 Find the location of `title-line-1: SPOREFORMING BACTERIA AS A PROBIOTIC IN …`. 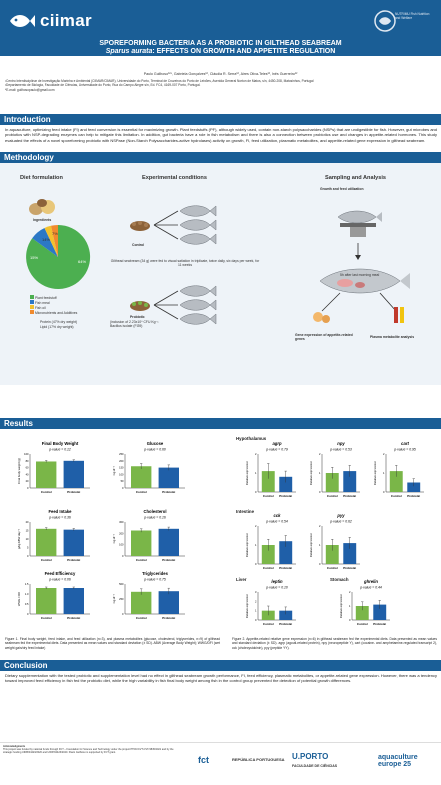

title-line-1: SPOREFORMING BACTERIA AS A PROBIOTIC IN … is located at coordinates (220, 43).